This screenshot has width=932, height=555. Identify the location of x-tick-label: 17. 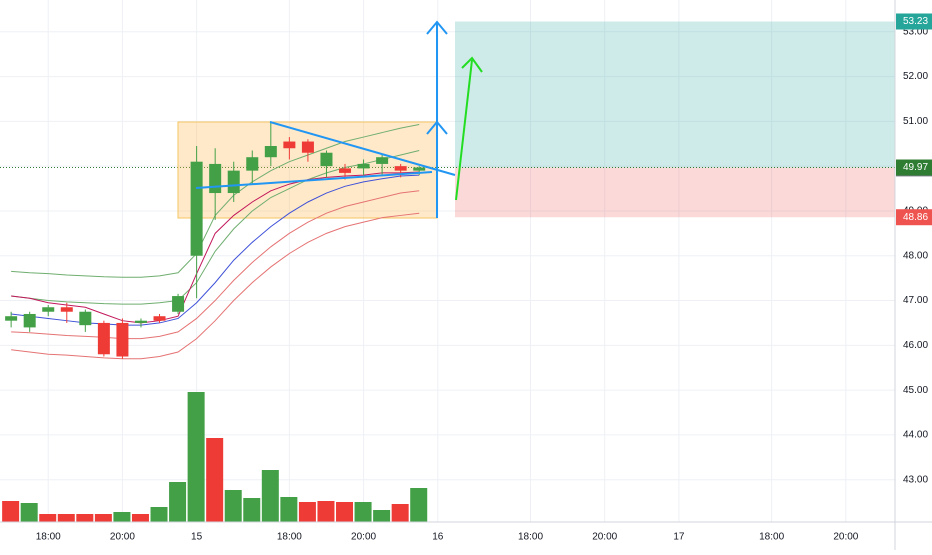
(679, 537).